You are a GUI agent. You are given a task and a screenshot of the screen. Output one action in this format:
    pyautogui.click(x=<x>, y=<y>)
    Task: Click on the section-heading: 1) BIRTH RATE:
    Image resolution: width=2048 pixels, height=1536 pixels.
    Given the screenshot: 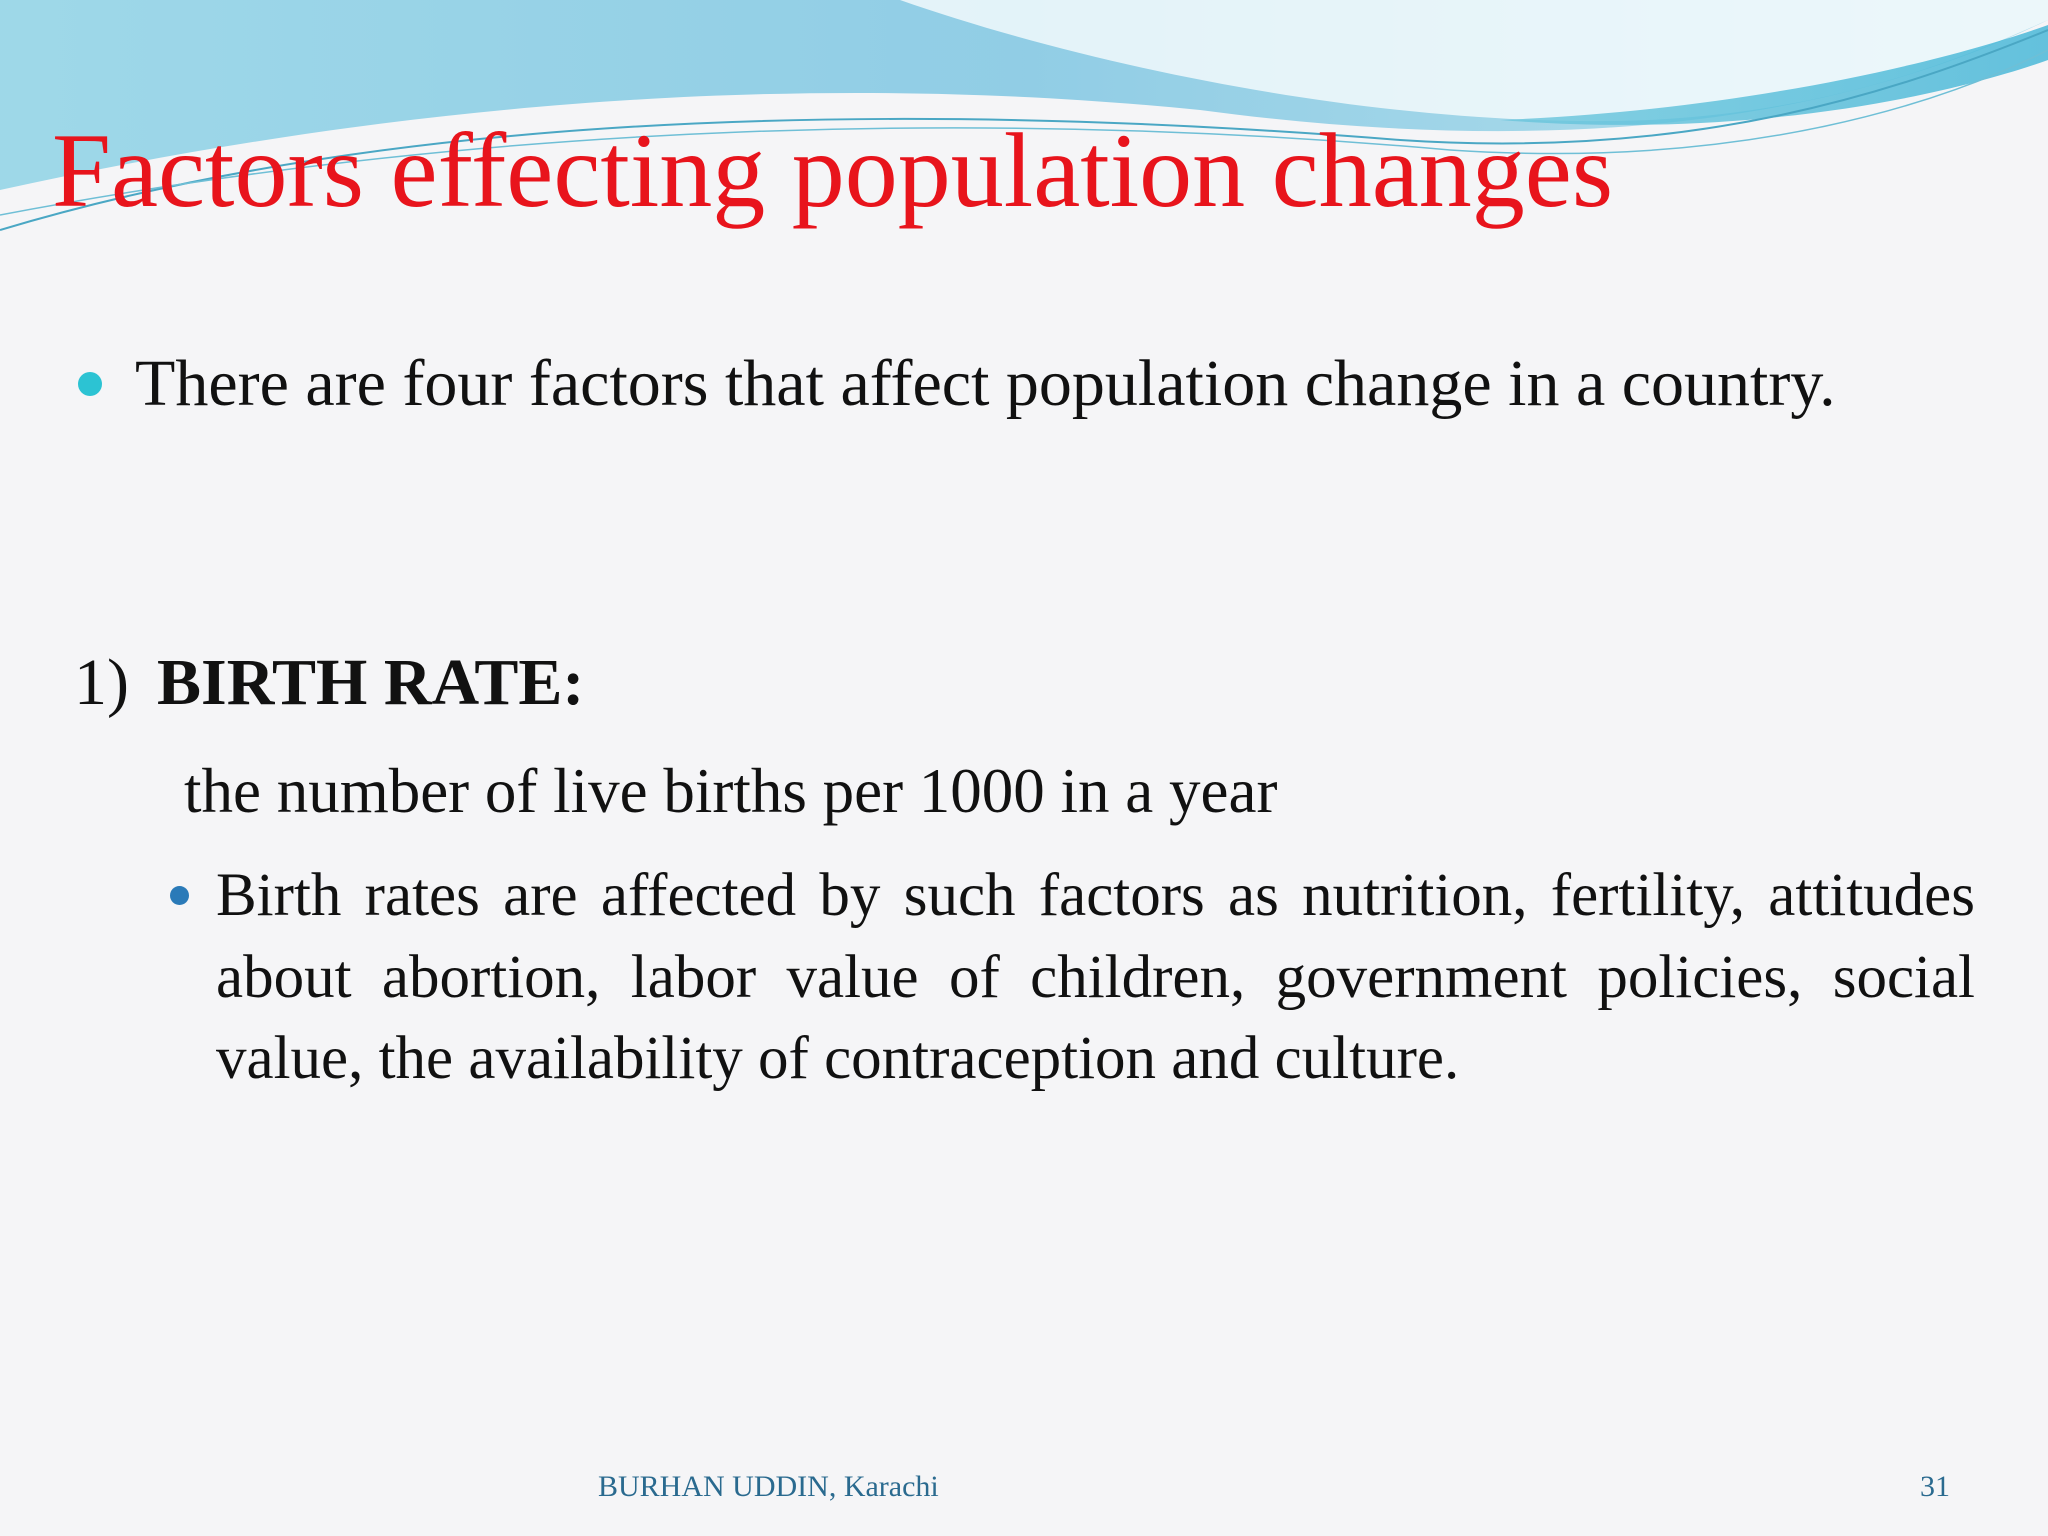 What is the action you would take?
    pyautogui.click(x=329, y=683)
    